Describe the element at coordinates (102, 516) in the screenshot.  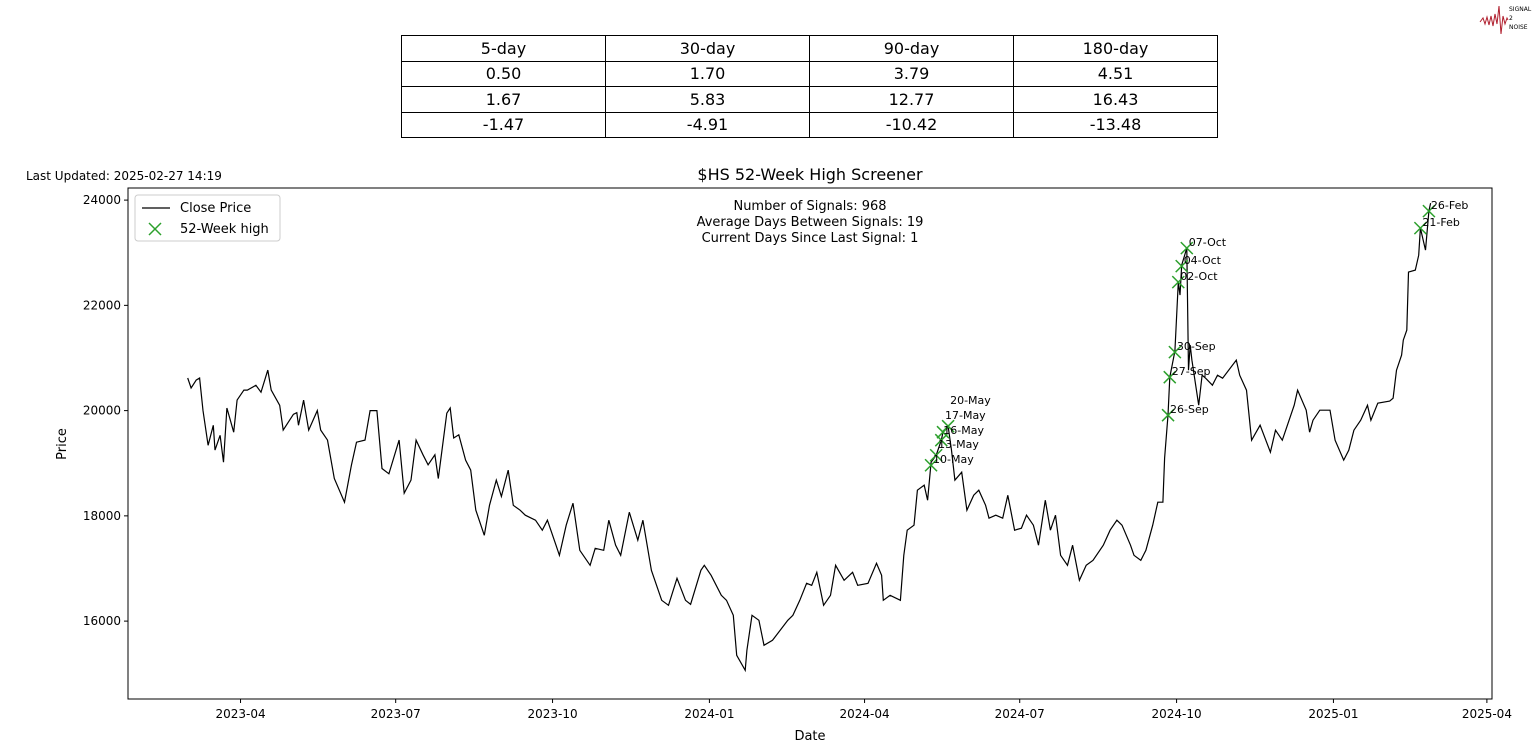
I see `y-tick-label: 18000` at that location.